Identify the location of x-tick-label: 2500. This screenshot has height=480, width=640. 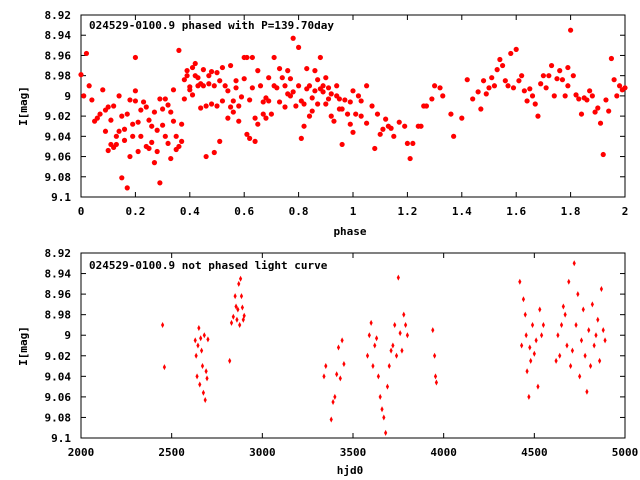
(171, 452).